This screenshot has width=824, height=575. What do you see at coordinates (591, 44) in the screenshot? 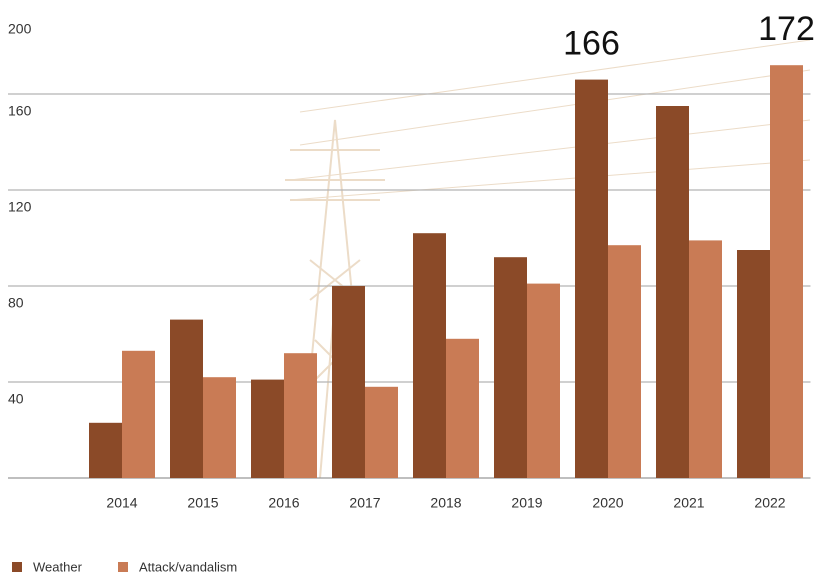
I see `value-label: 166` at bounding box center [591, 44].